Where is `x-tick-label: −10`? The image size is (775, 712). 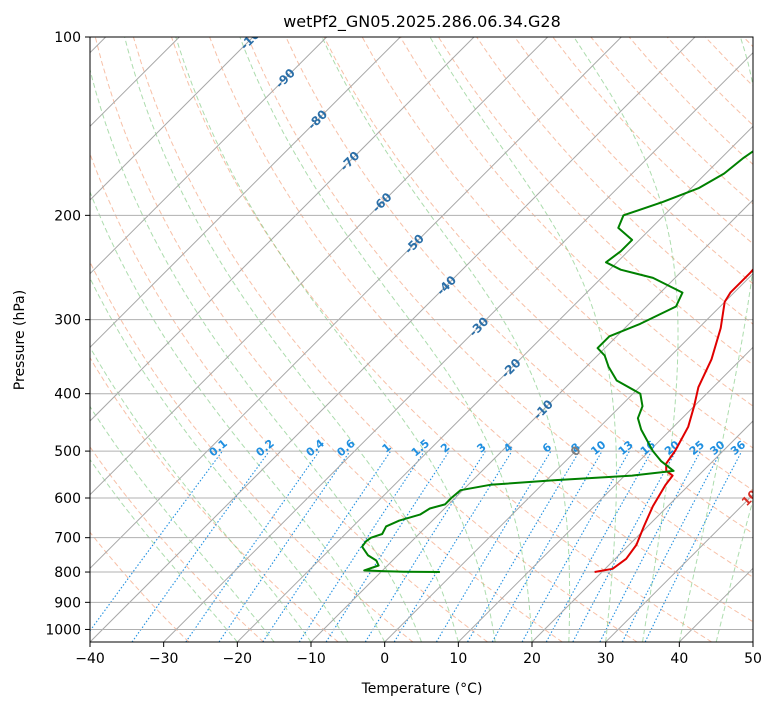
x-tick-label: −10 is located at coordinates (311, 659).